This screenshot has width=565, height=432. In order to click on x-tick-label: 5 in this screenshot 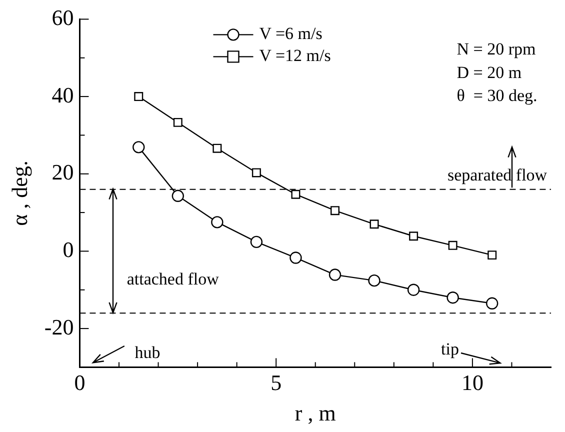, I will do `click(276, 383)`.